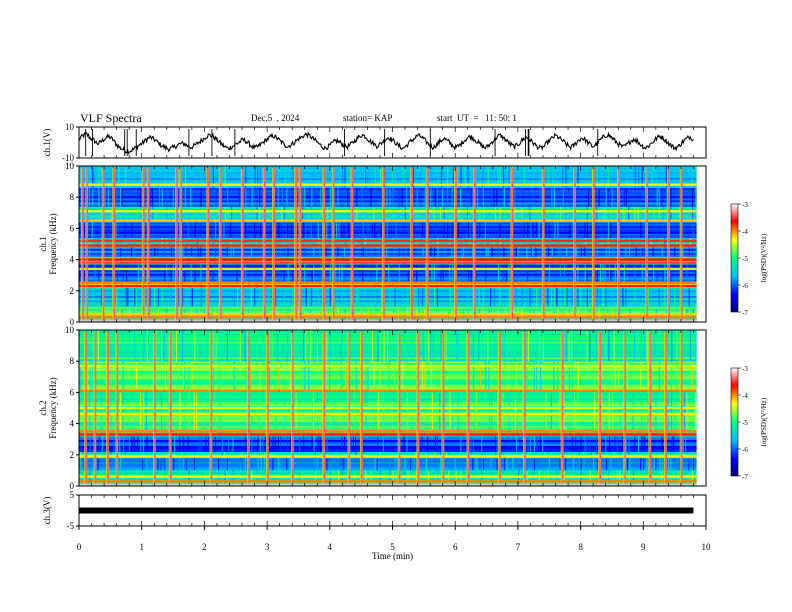  What do you see at coordinates (323, 408) in the screenshot?
I see `ch2-spec-sferic-halo` at bounding box center [323, 408].